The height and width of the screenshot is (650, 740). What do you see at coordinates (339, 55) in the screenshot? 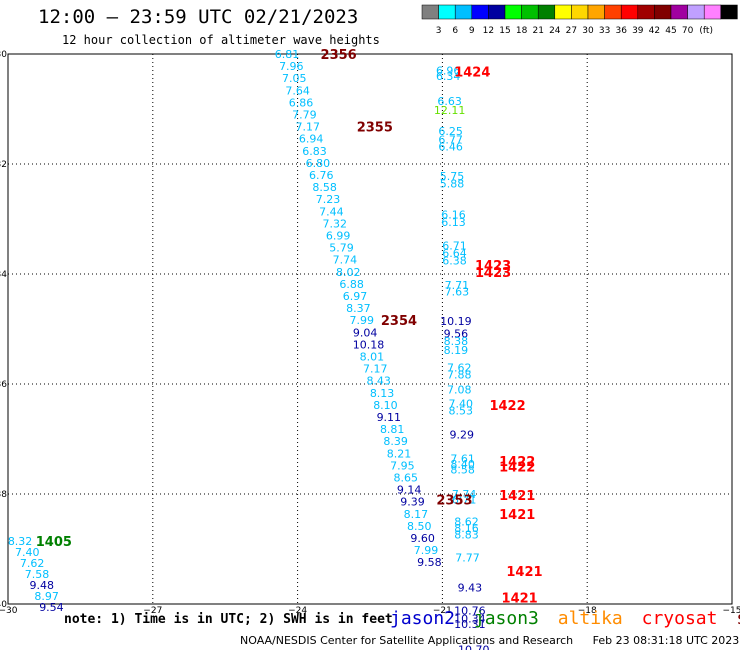
I see `pass-time-label: 2356` at bounding box center [339, 55].